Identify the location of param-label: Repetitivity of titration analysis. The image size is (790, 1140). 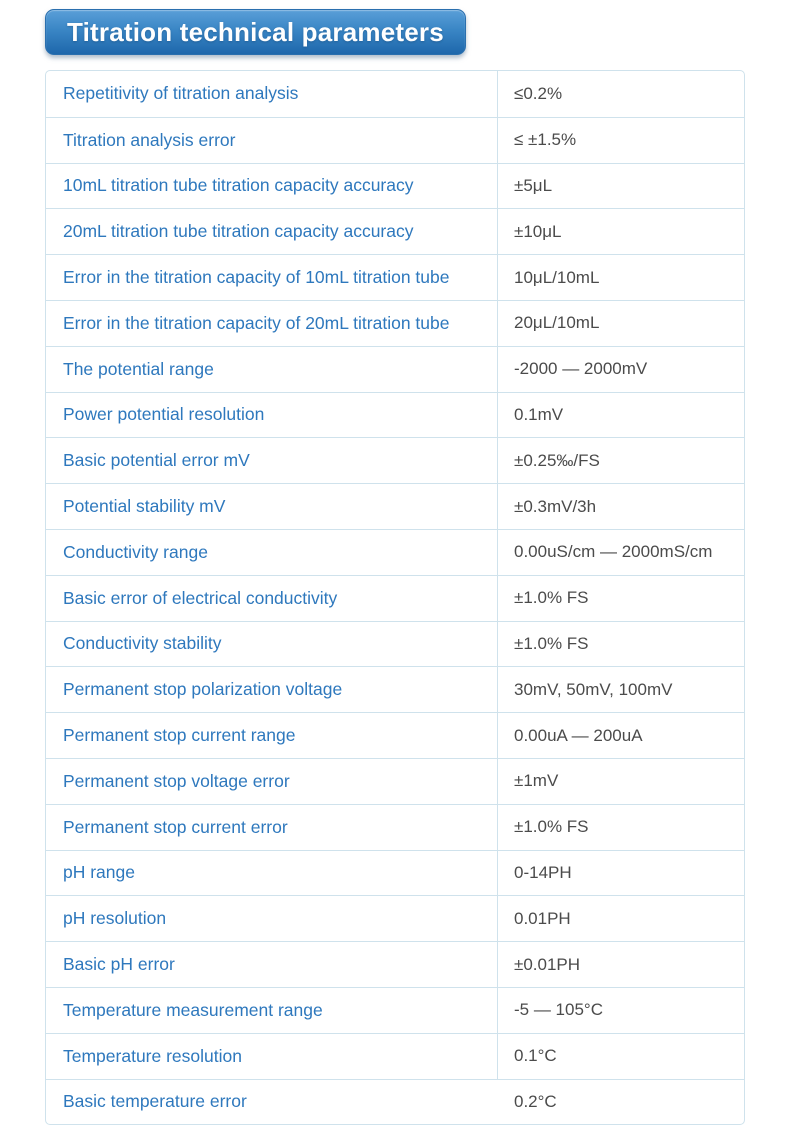
(272, 94).